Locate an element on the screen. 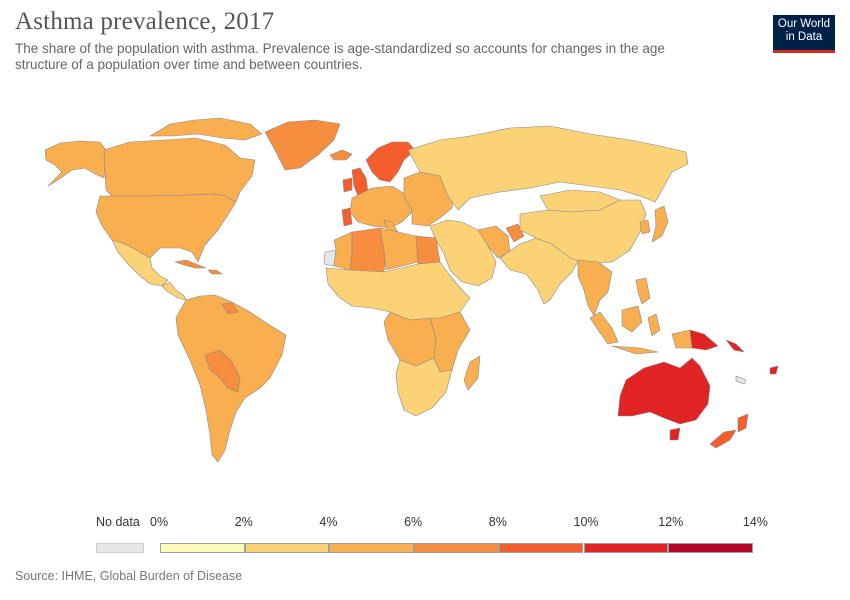 The height and width of the screenshot is (600, 850). region-southeast-asia is located at coordinates (595, 288).